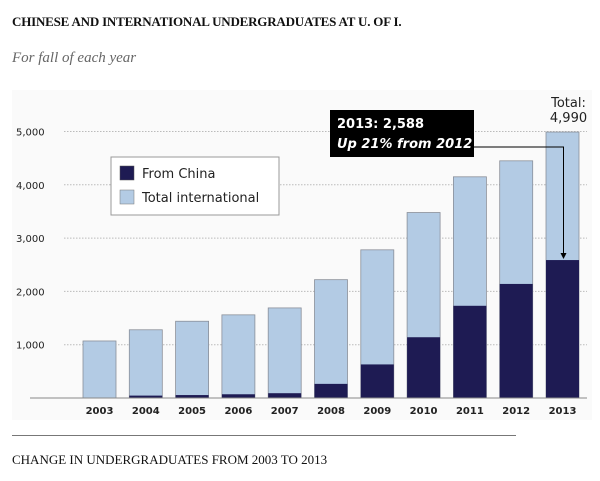 This screenshot has height=481, width=600. I want to click on x-tick-label: 2009, so click(377, 411).